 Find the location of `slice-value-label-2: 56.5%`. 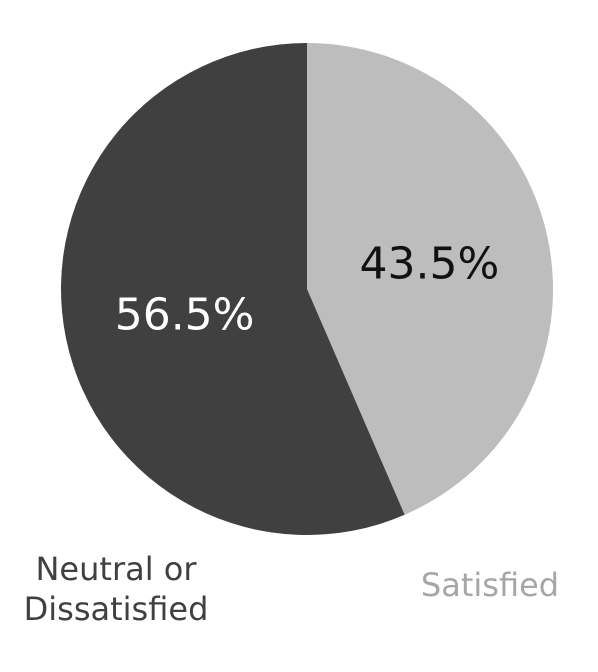

slice-value-label-2: 56.5% is located at coordinates (185, 314).